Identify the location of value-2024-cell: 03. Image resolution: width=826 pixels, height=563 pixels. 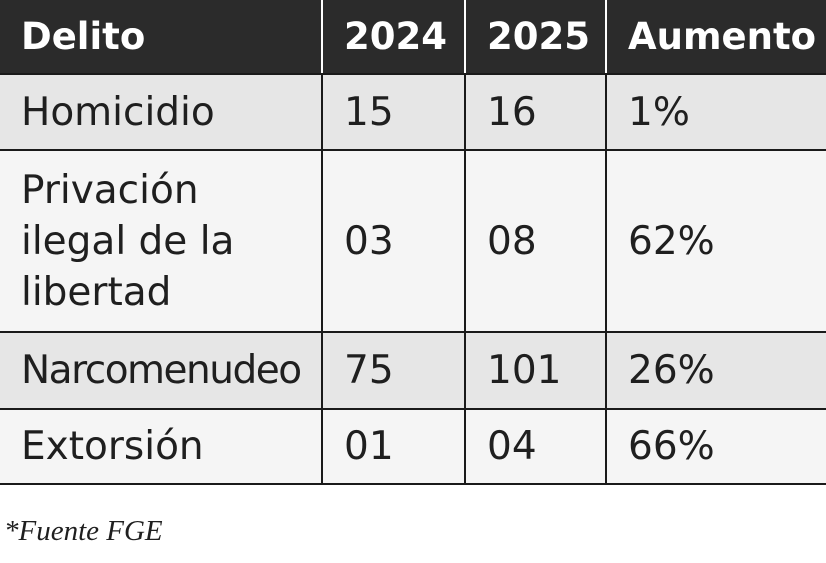
(393, 241).